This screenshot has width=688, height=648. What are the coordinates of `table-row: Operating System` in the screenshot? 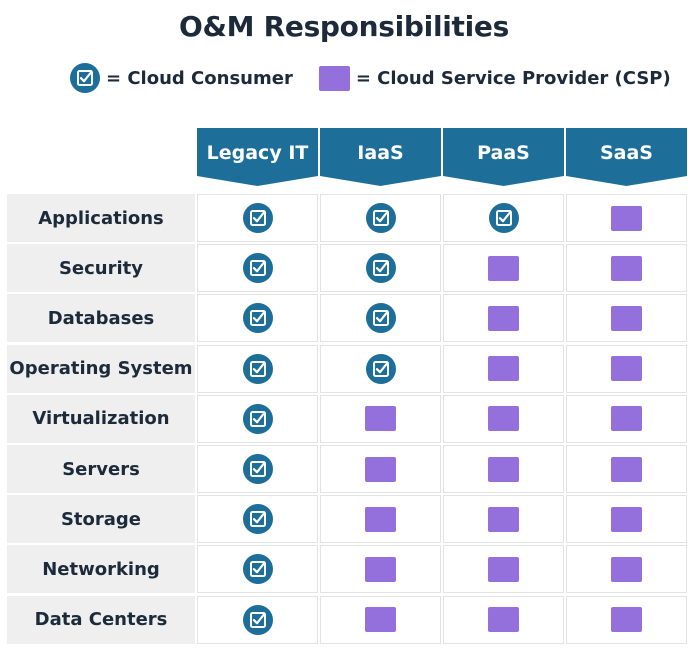 It's located at (347, 368).